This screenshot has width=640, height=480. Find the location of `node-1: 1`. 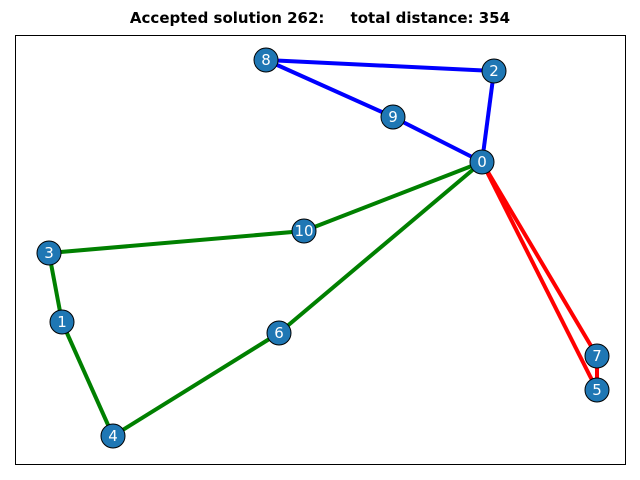

node-1: 1 is located at coordinates (62, 322).